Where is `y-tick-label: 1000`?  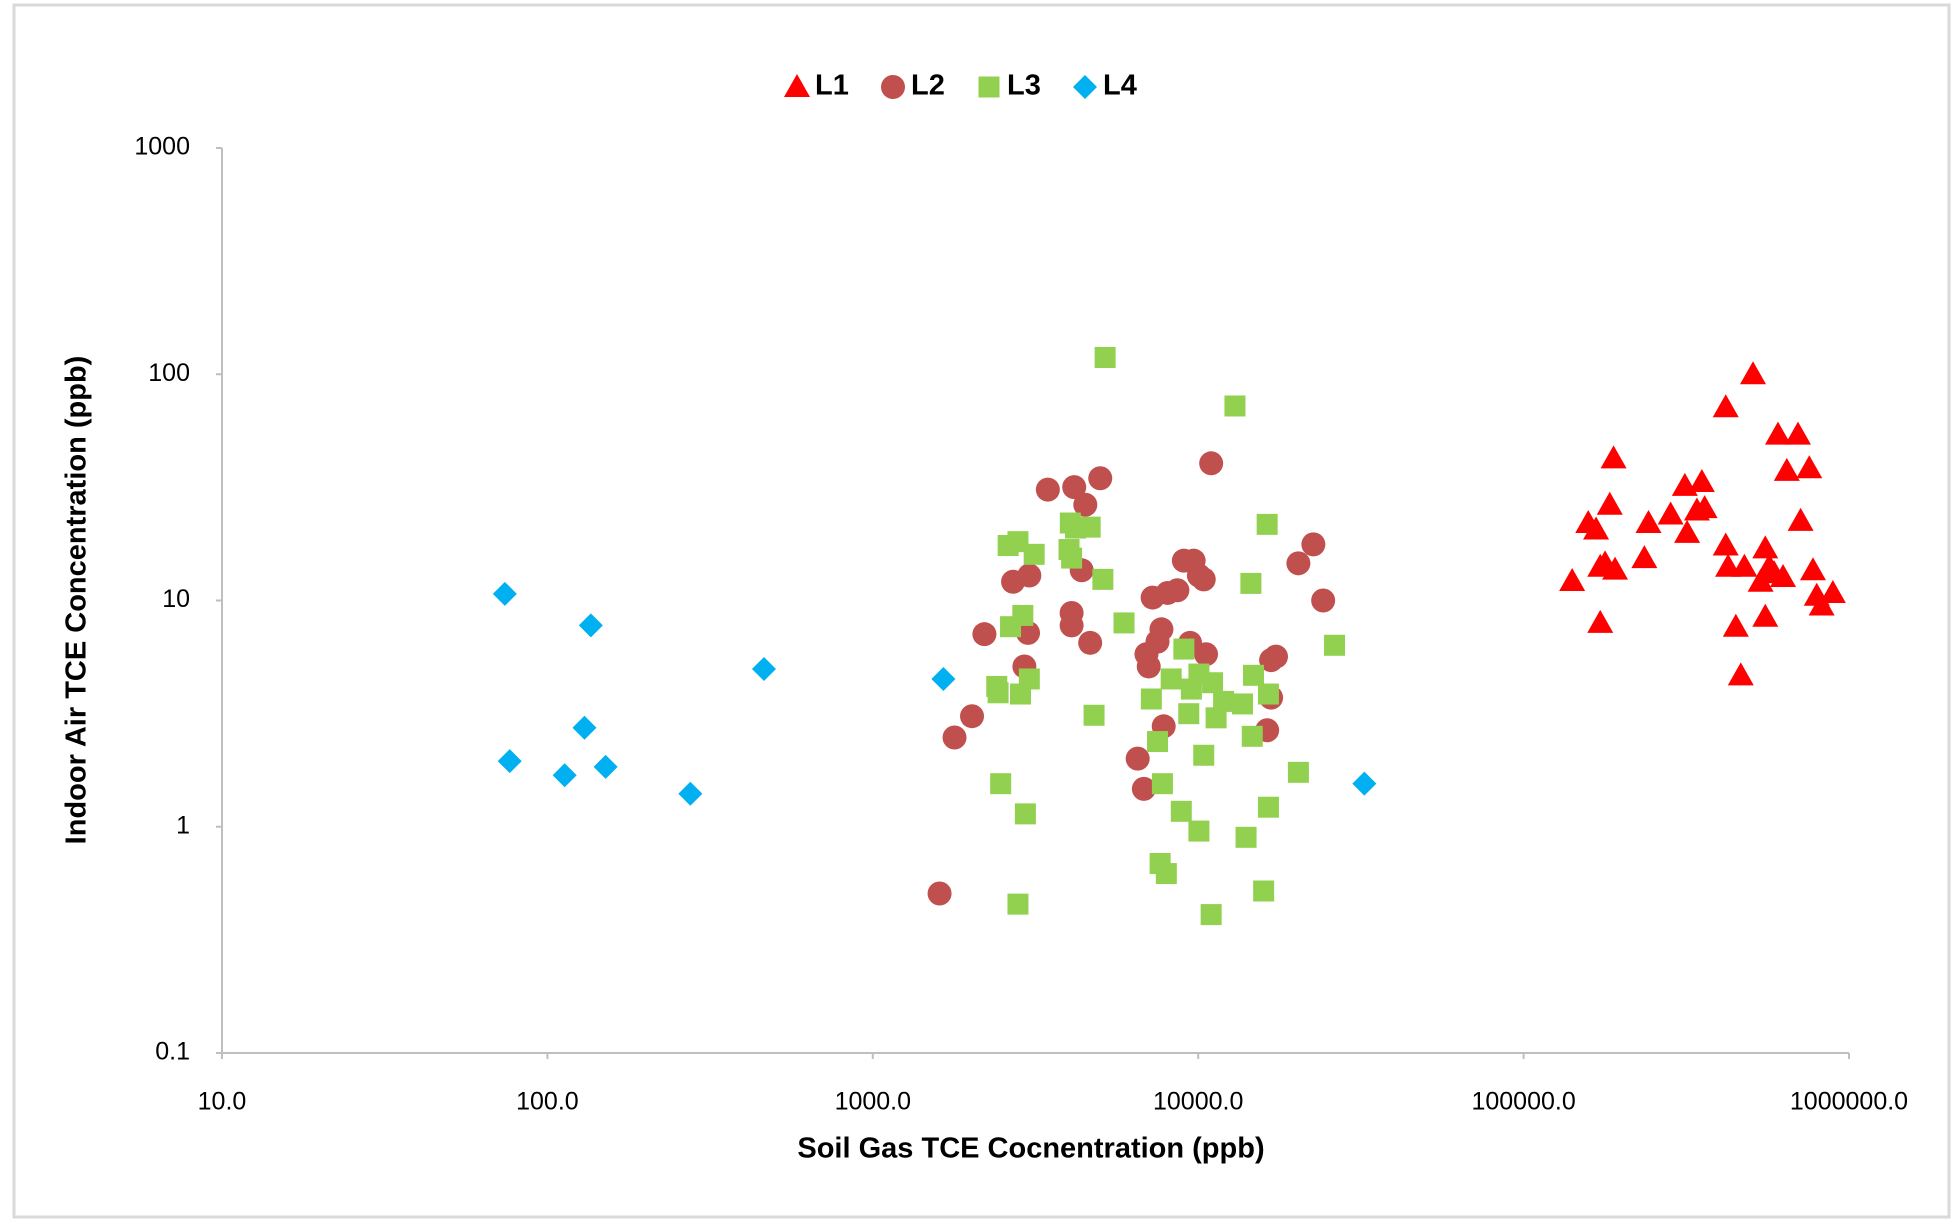
y-tick-label: 1000 is located at coordinates (162, 147).